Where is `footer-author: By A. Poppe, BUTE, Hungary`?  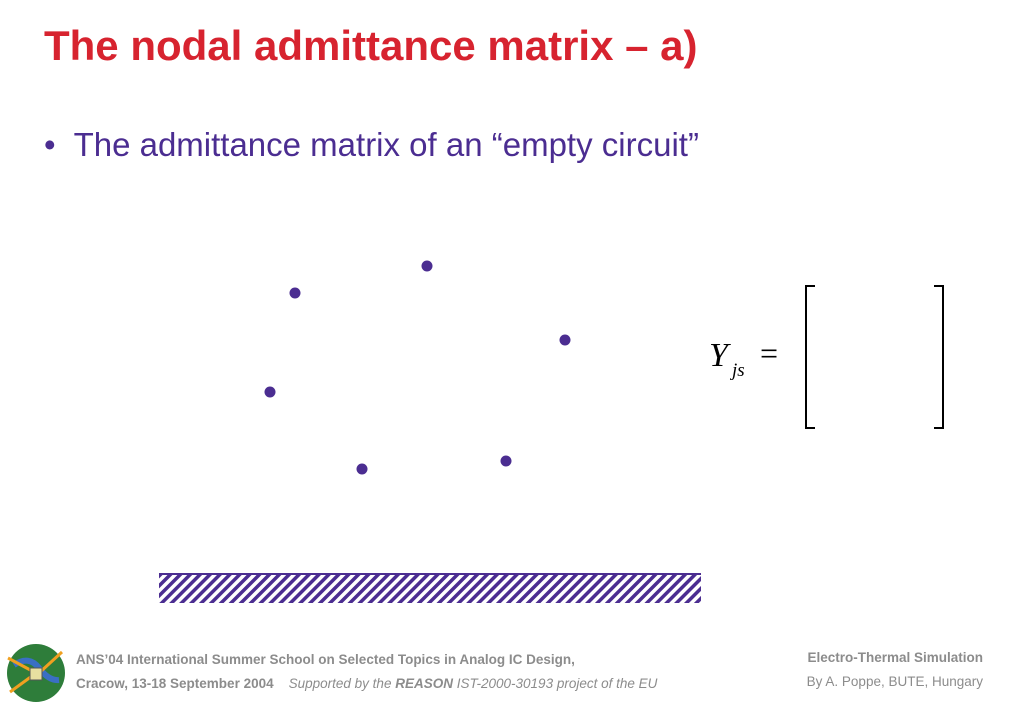
footer-author: By A. Poppe, BUTE, Hungary is located at coordinates (894, 681).